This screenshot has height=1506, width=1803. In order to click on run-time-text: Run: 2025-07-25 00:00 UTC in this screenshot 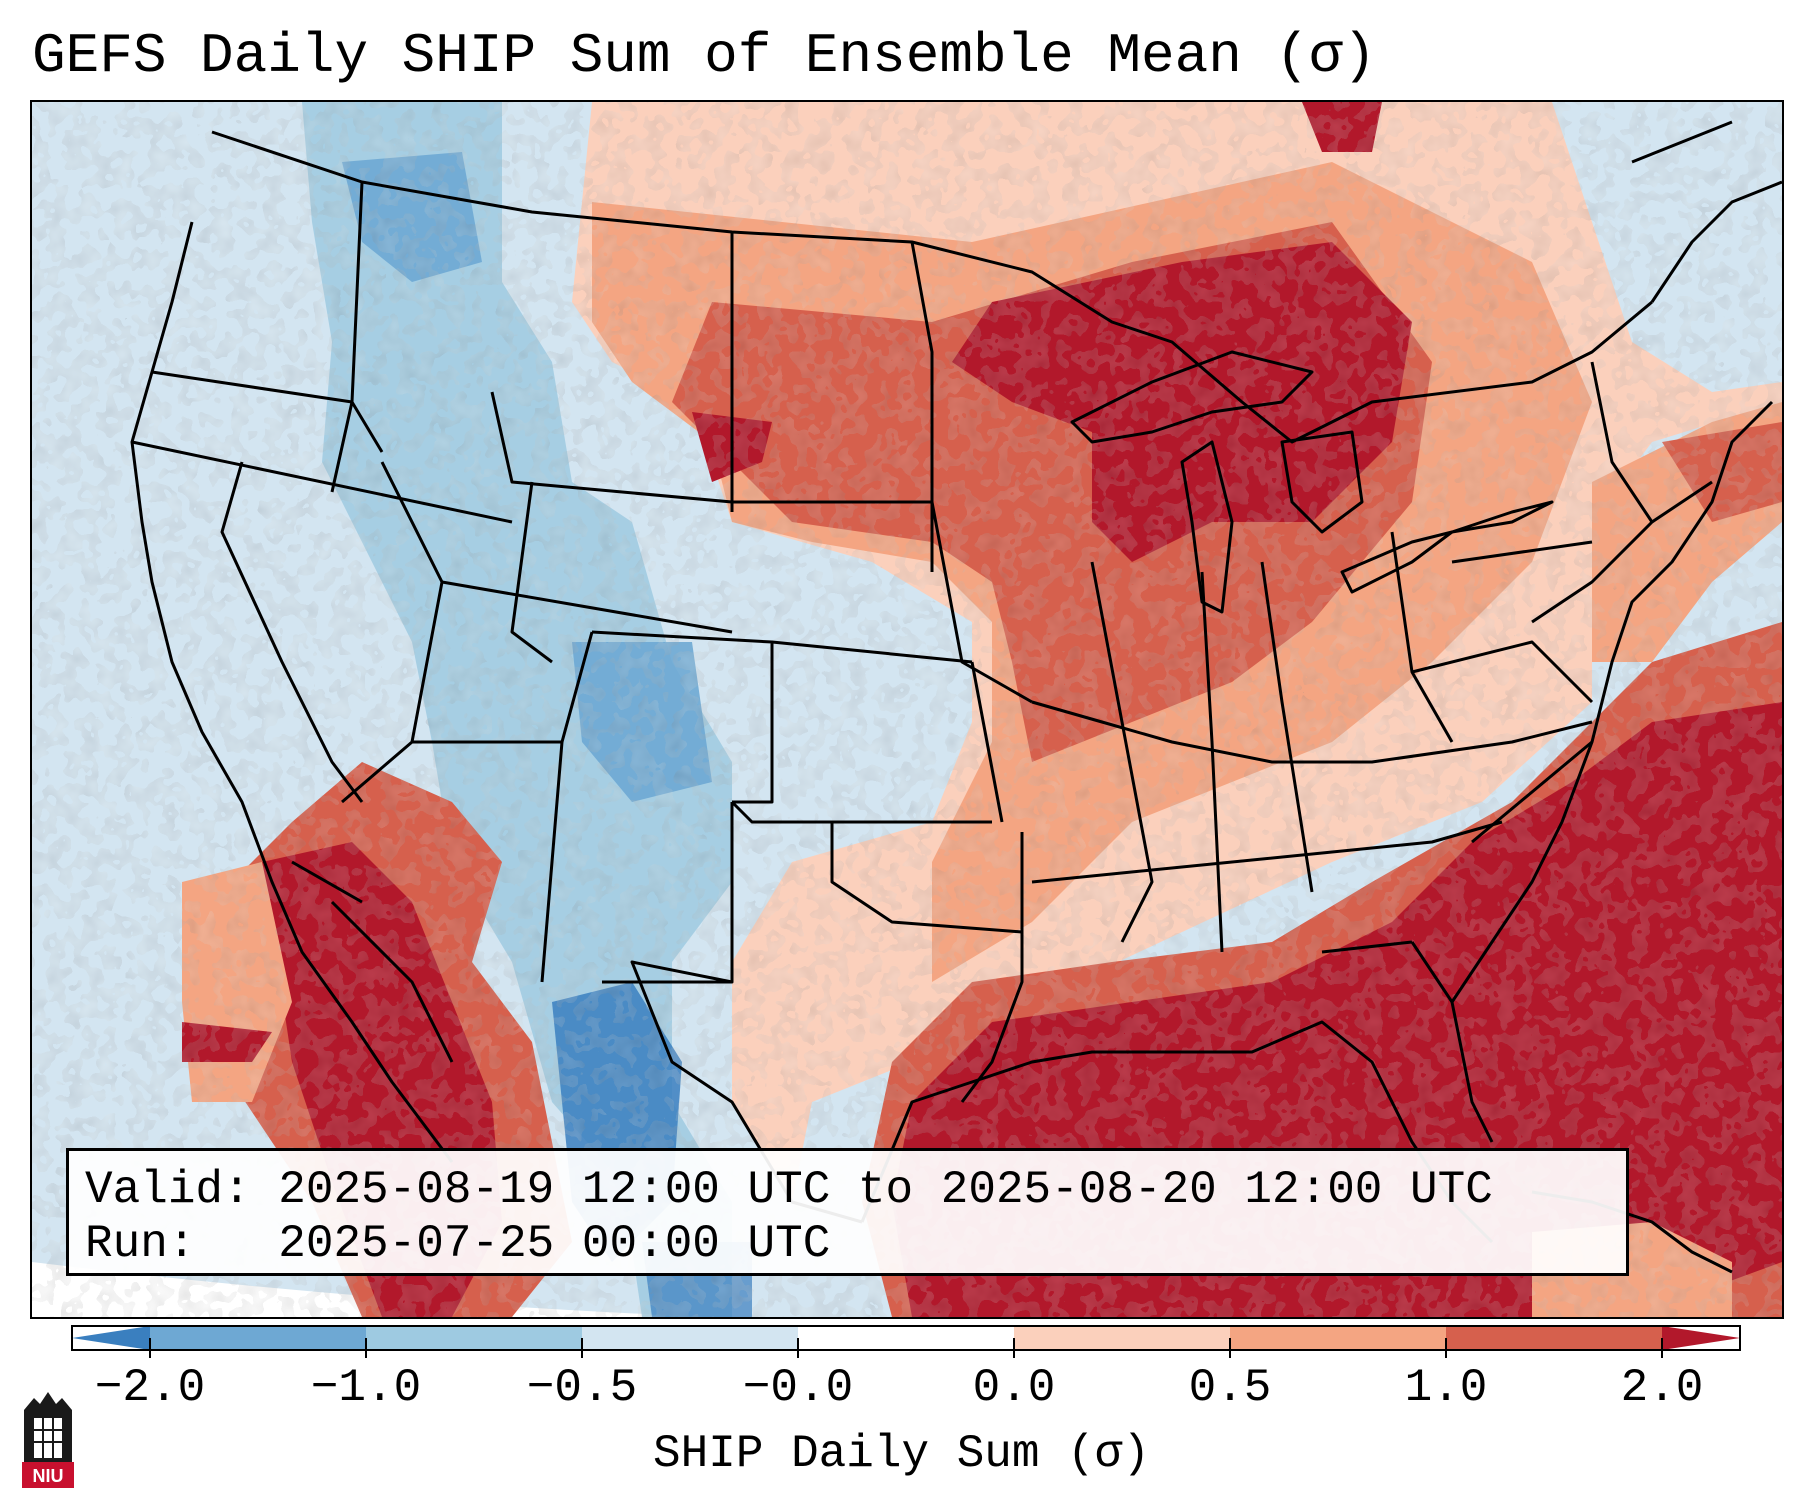, I will do `click(458, 1244)`.